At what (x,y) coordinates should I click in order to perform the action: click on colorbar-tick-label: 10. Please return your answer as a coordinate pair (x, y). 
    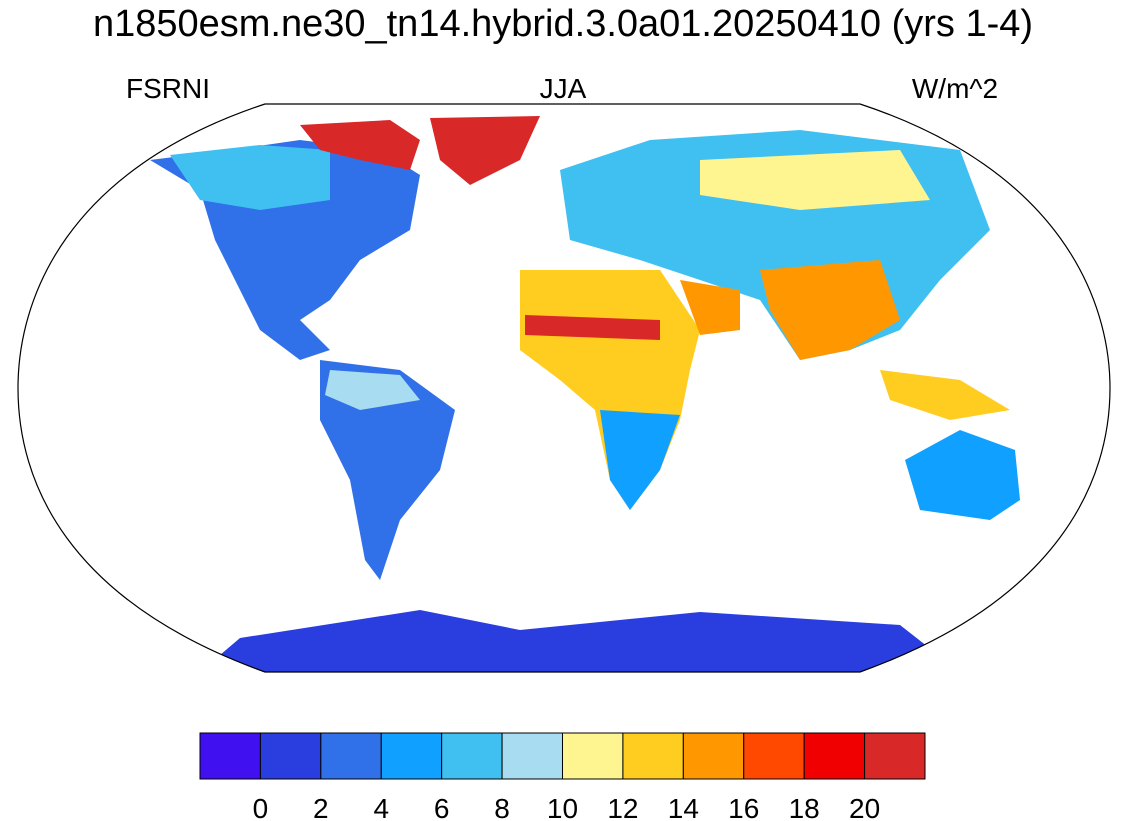
    Looking at the image, I should click on (562, 807).